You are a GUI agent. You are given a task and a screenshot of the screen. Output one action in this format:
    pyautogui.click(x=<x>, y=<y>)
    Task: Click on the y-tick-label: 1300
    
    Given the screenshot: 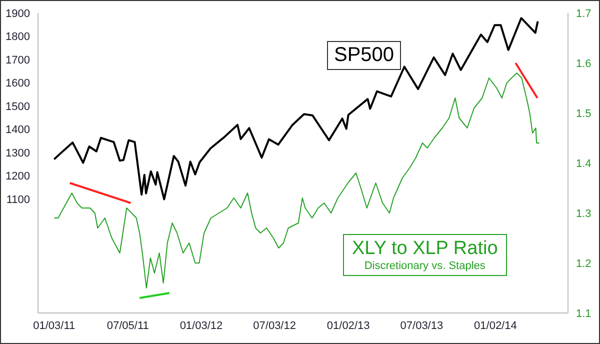 What is the action you would take?
    pyautogui.click(x=18, y=153)
    